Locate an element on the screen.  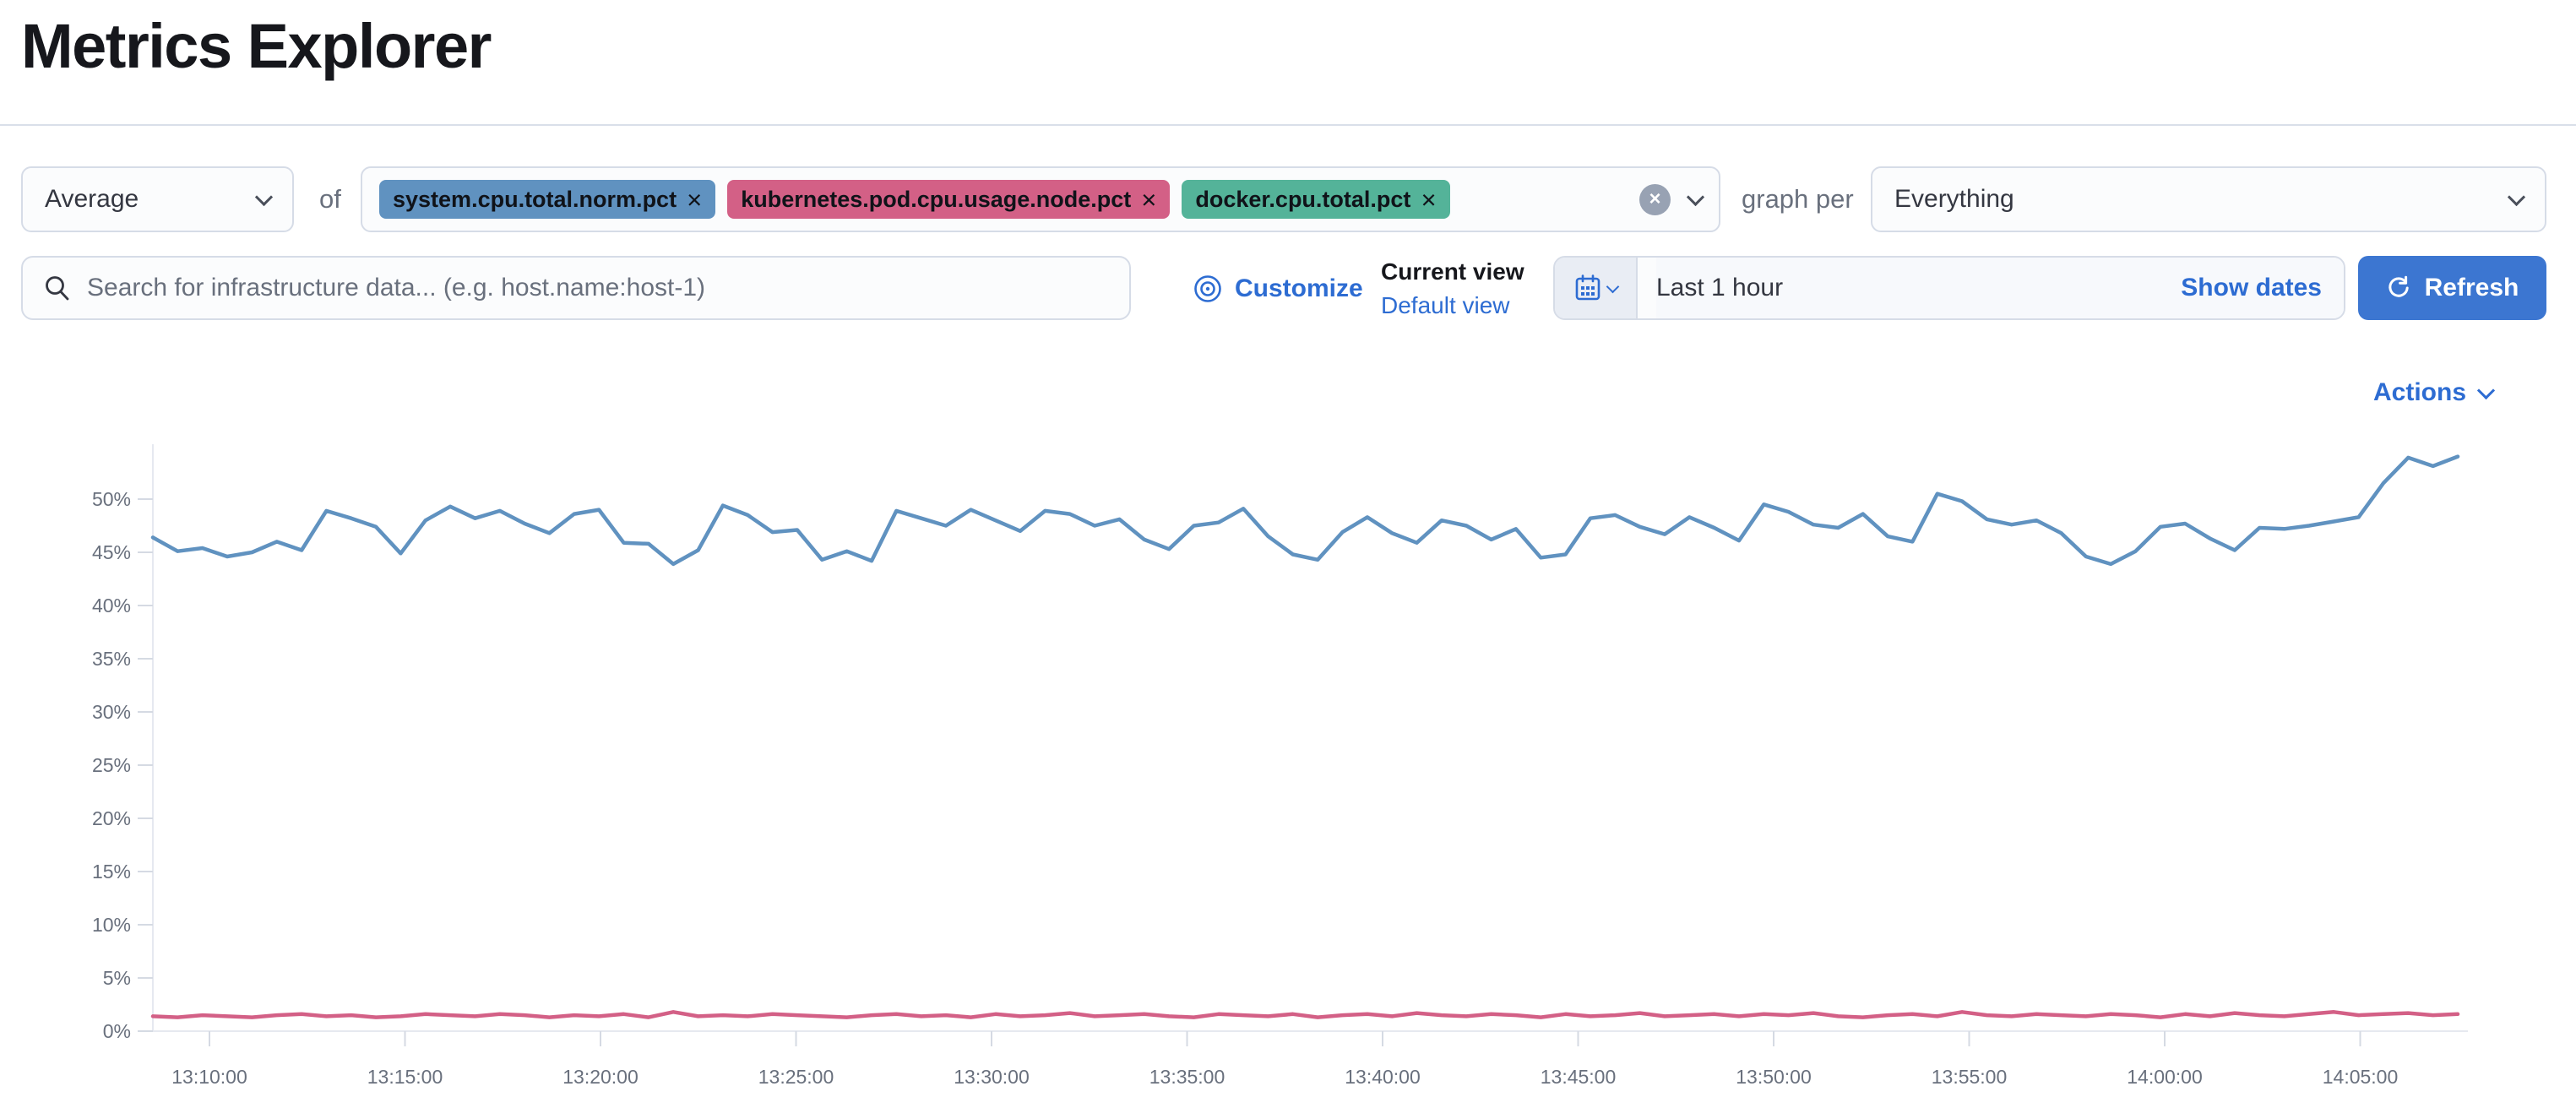
y-axis-label: 20% is located at coordinates (111, 818).